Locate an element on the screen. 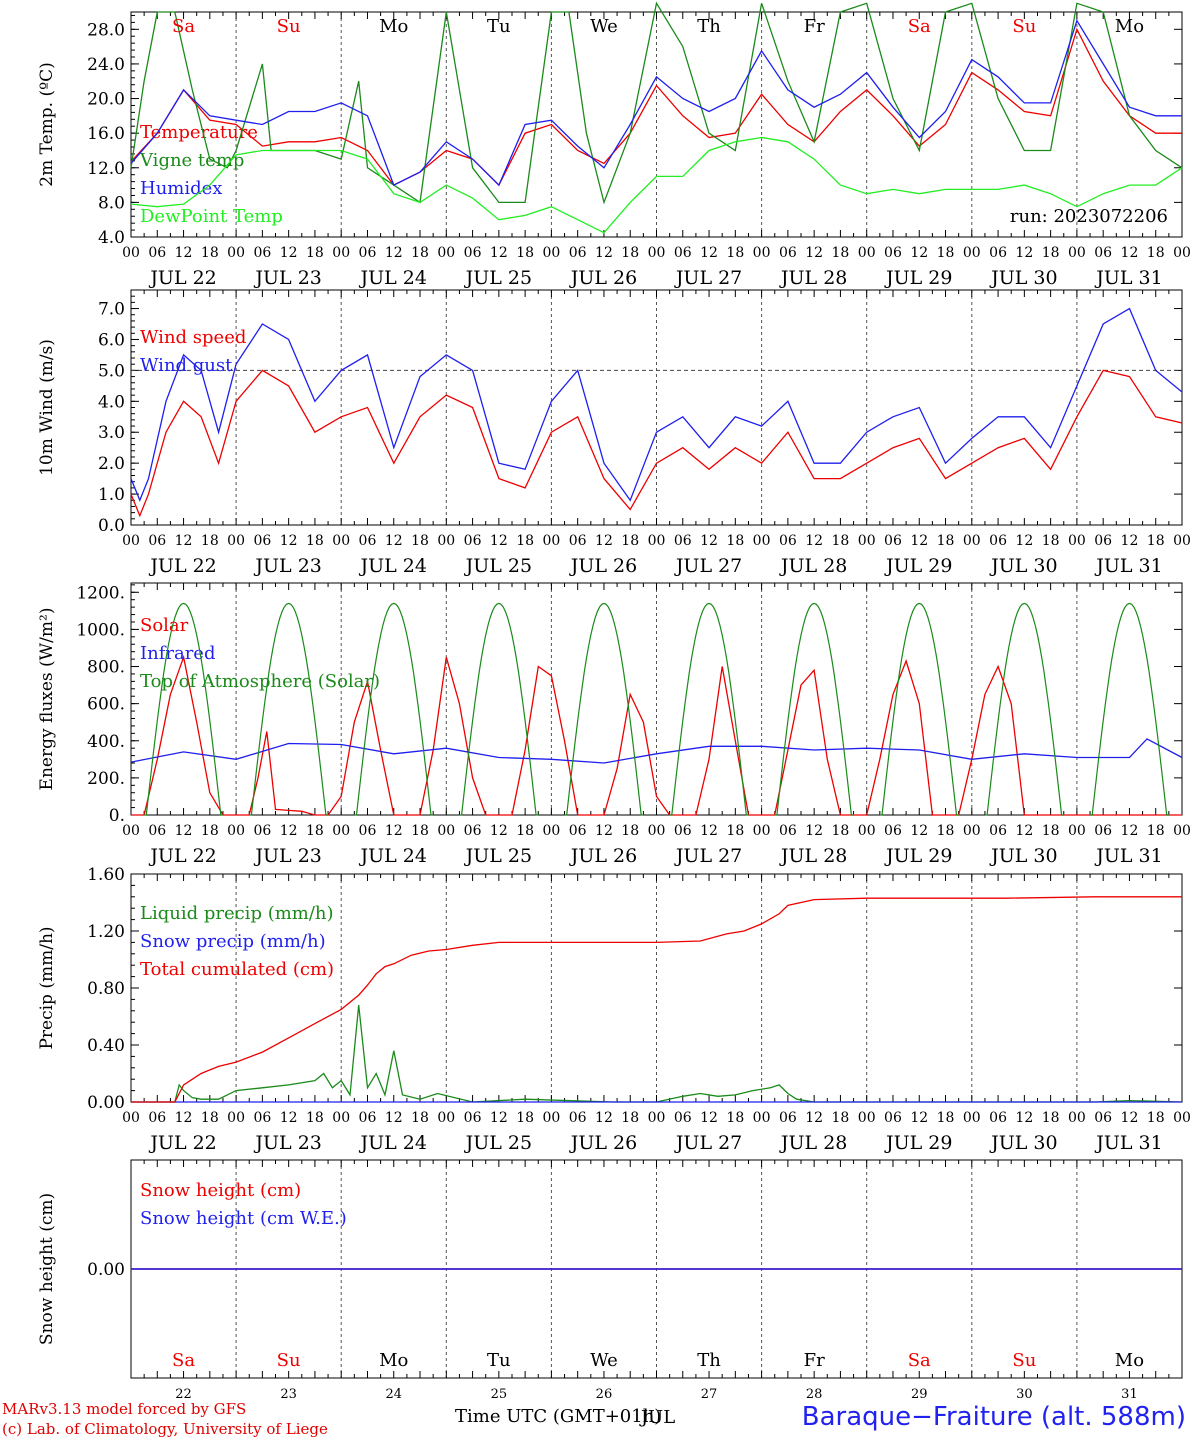 The image size is (1194, 1440). station-title: Baraque−Fraiture (alt. 588m) is located at coordinates (993, 1417).